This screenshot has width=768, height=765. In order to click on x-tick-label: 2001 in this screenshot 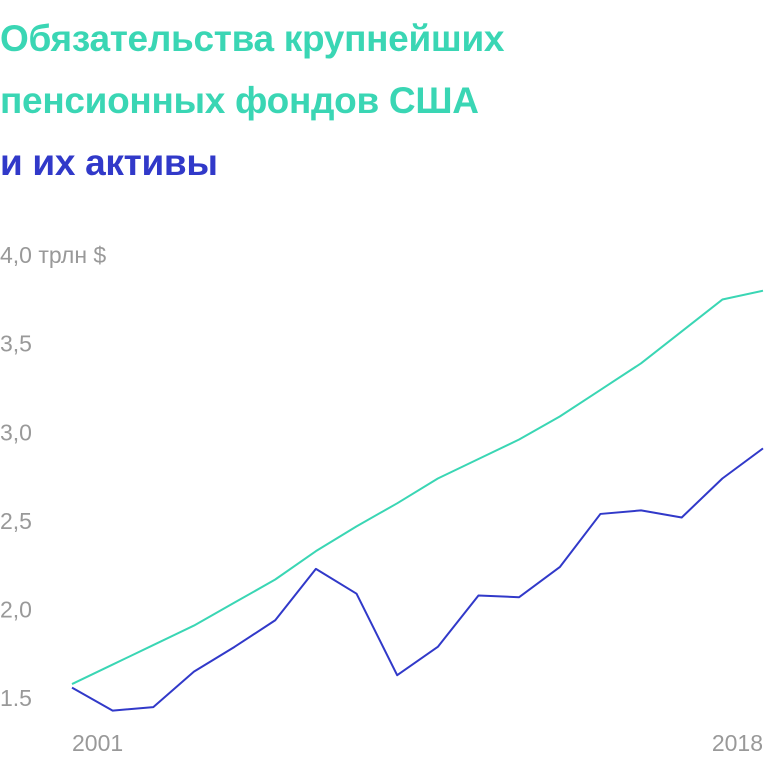, I will do `click(97, 743)`.